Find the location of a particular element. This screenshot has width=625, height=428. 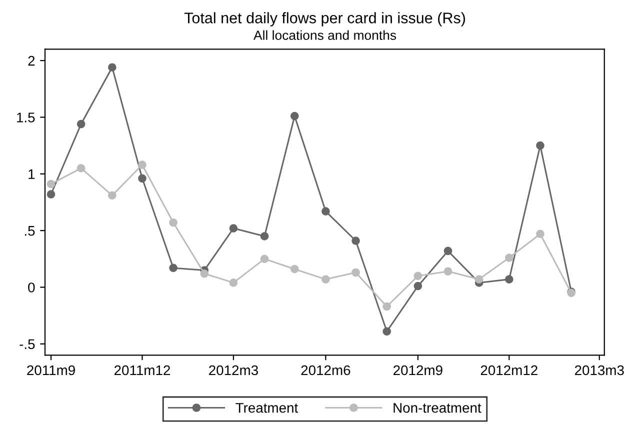

y-tick-label: -.5 is located at coordinates (27, 344).